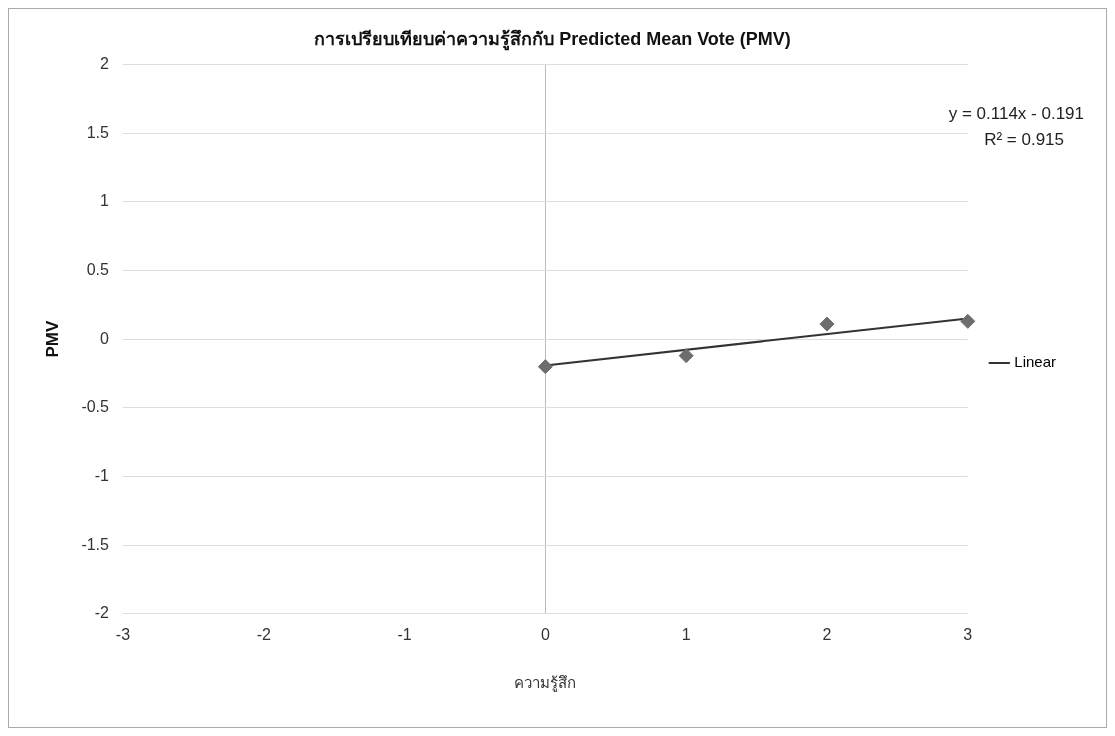 Image resolution: width=1115 pixels, height=736 pixels. What do you see at coordinates (102, 475) in the screenshot?
I see `y-tick-label: -1` at bounding box center [102, 475].